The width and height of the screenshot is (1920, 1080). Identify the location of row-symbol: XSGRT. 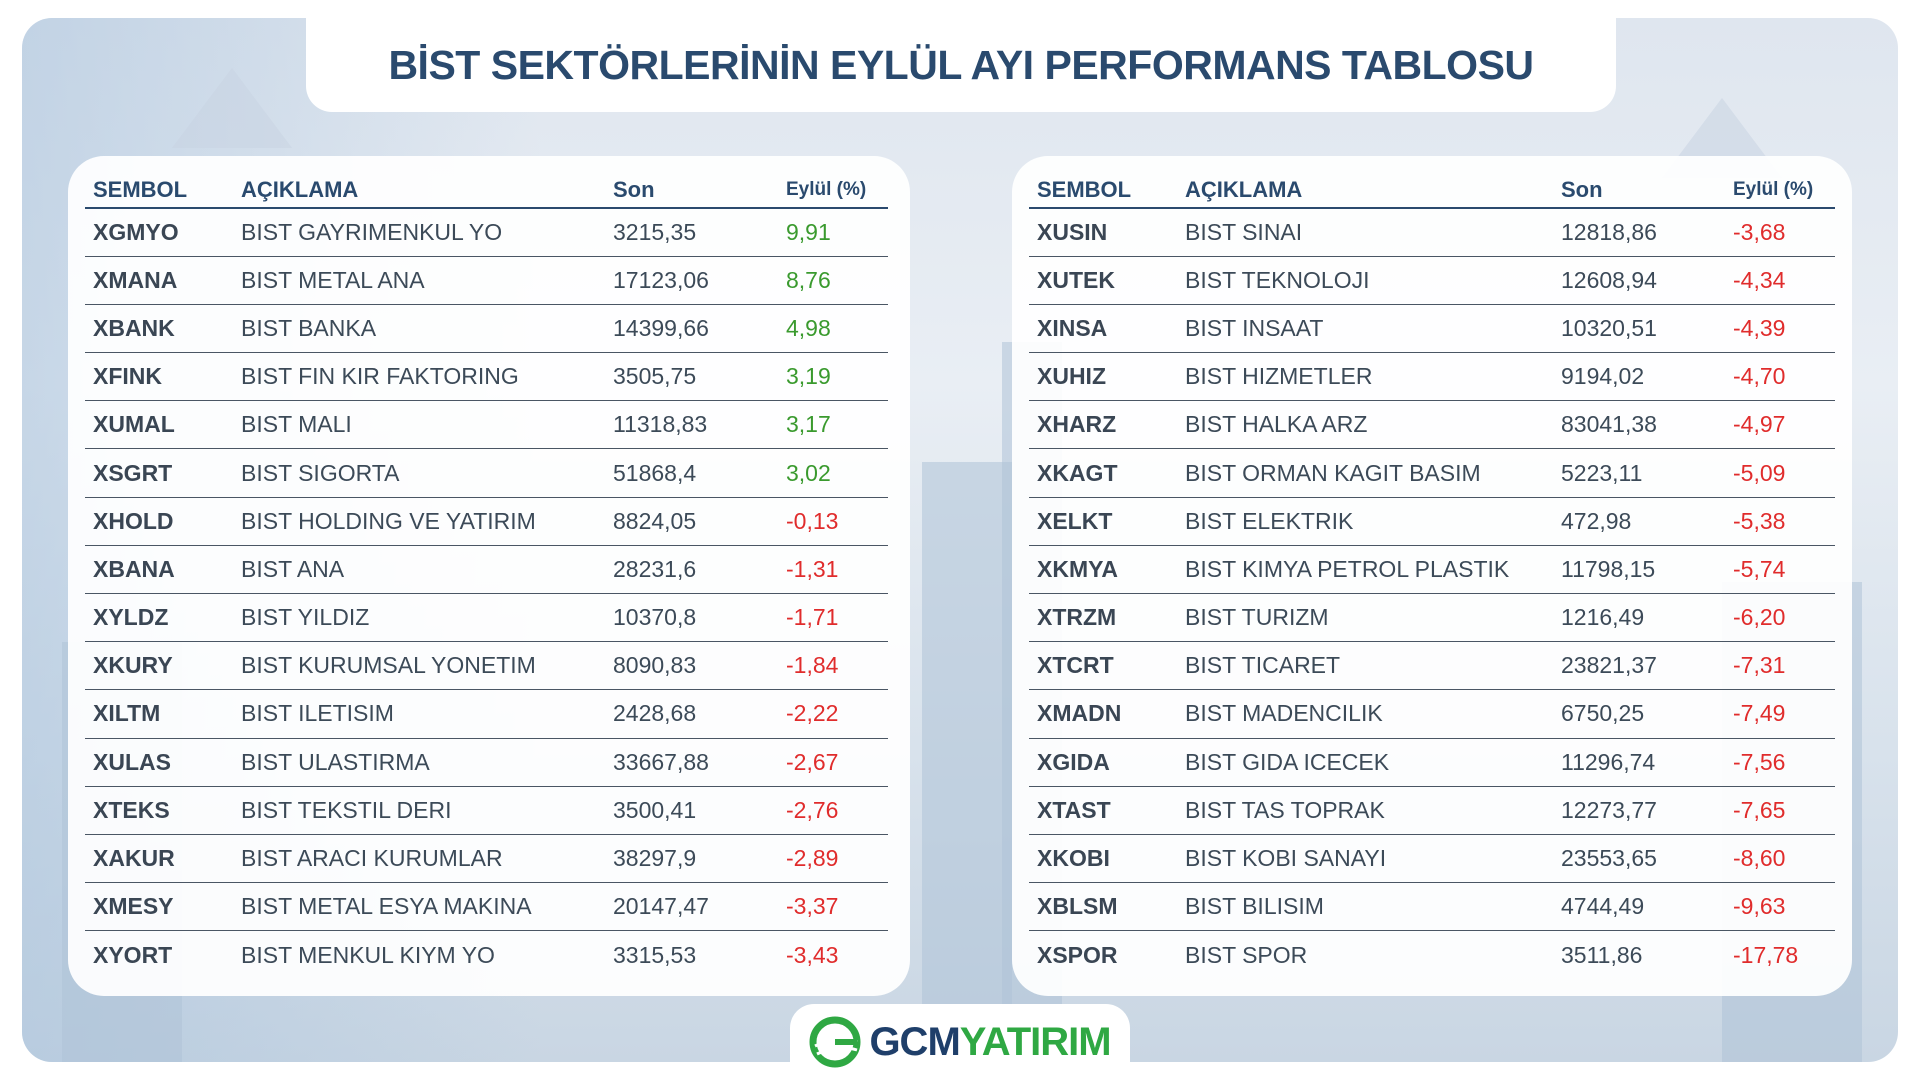
(159, 473).